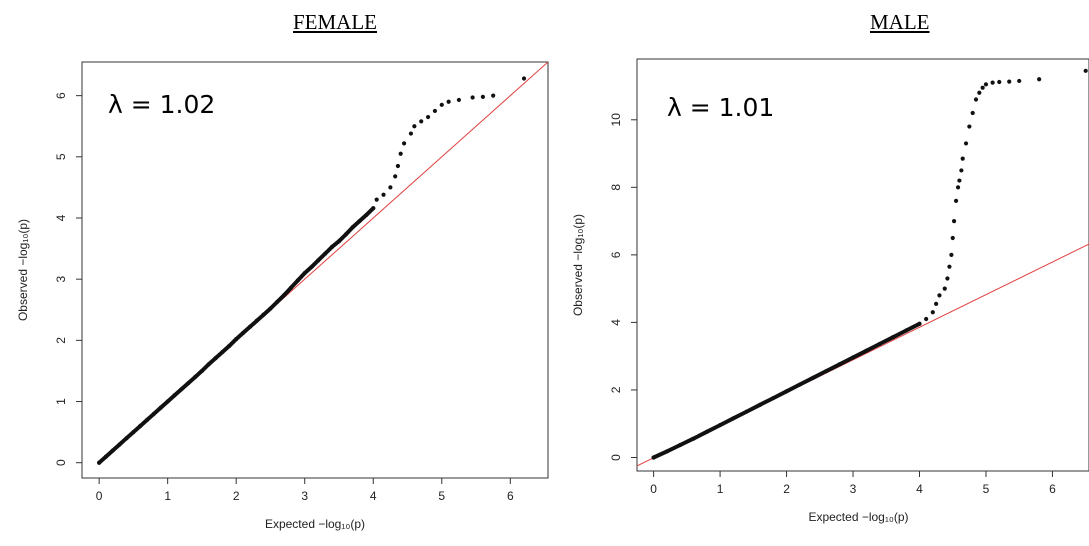 The width and height of the screenshot is (1089, 546). Describe the element at coordinates (616, 120) in the screenshot. I see `male-y-tick-label: 10` at that location.